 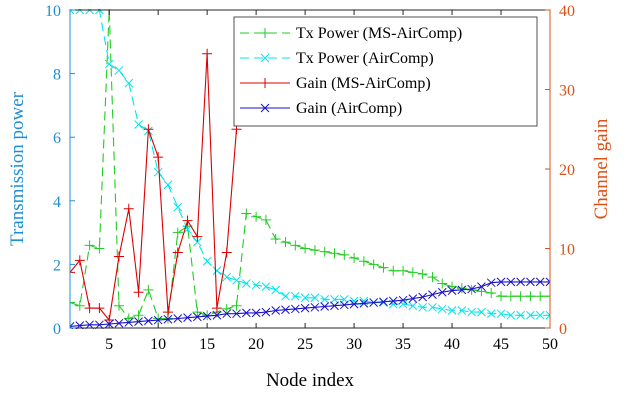 What do you see at coordinates (567, 170) in the screenshot?
I see `y-right-tick-label-20: 20` at bounding box center [567, 170].